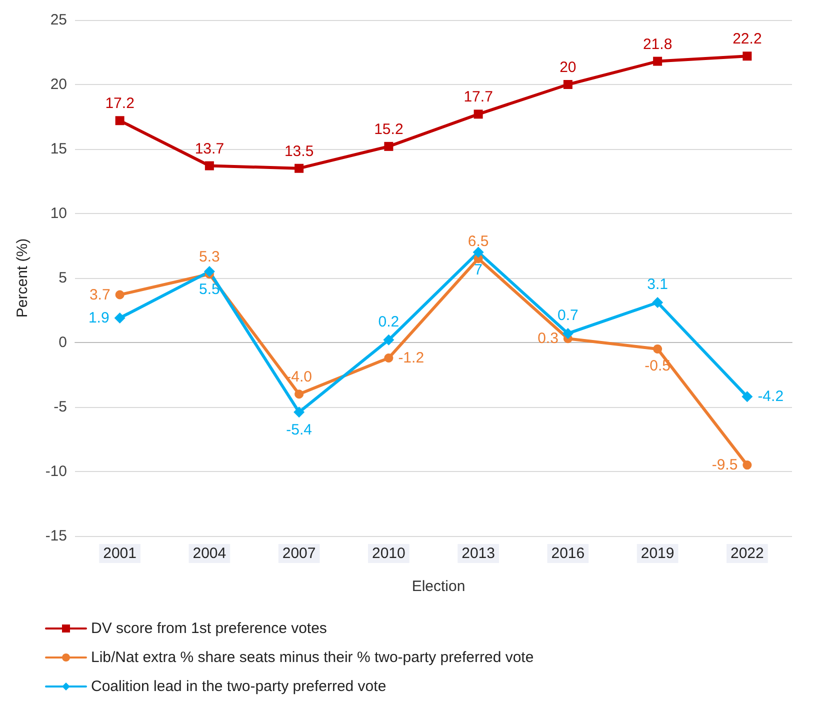  I want to click on y-tick-label: 10, so click(58, 213).